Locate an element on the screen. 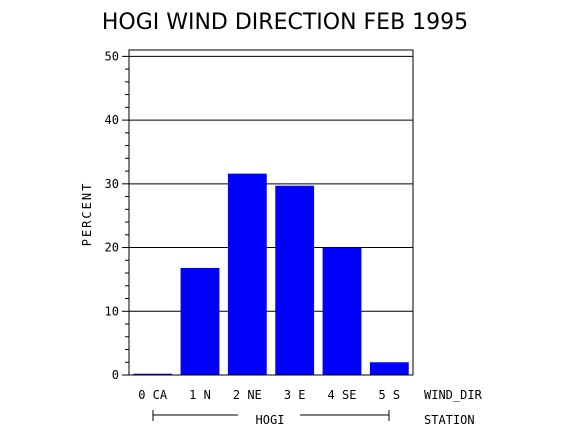 The image size is (570, 430). y-axis-ticks: 0 10 20 30 40 50 is located at coordinates (117, 215).